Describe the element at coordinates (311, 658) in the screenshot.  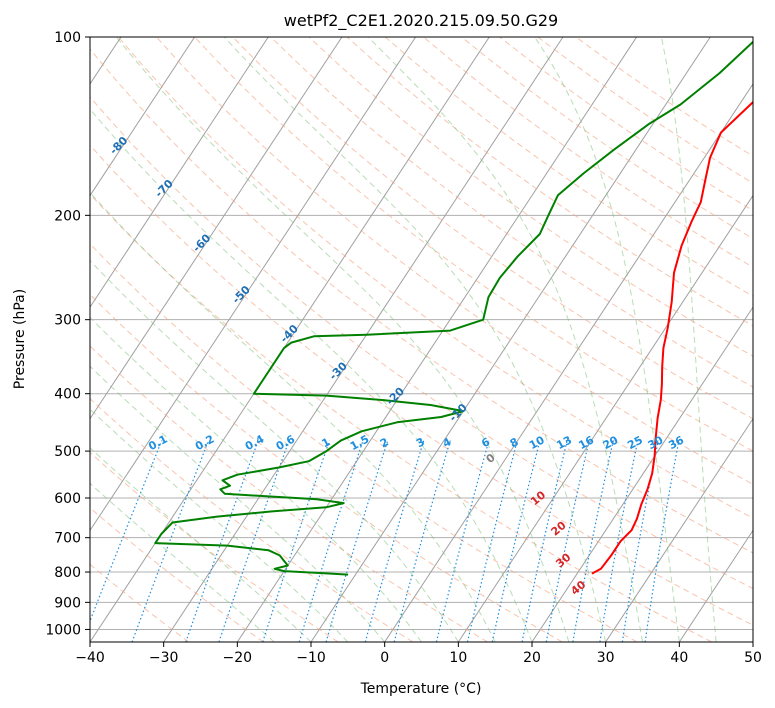
I see `x-tick-label: −10` at that location.